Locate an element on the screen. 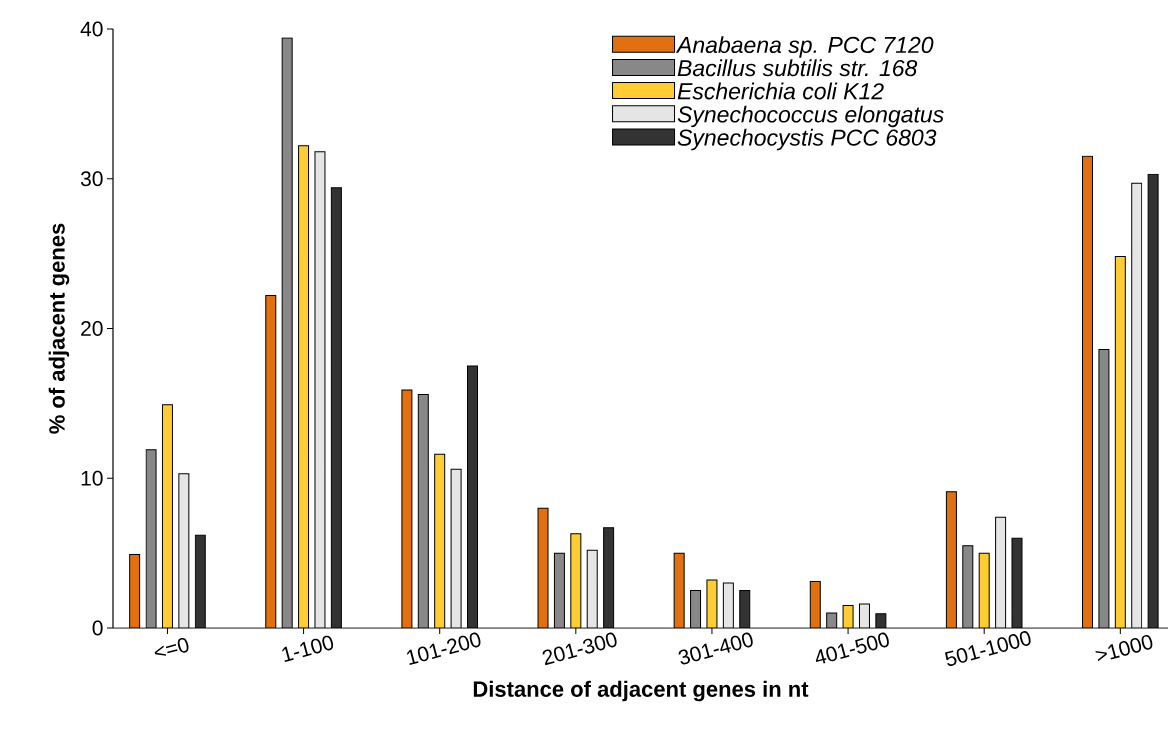  legend-label: Escherichia coli K12 is located at coordinates (780, 91).